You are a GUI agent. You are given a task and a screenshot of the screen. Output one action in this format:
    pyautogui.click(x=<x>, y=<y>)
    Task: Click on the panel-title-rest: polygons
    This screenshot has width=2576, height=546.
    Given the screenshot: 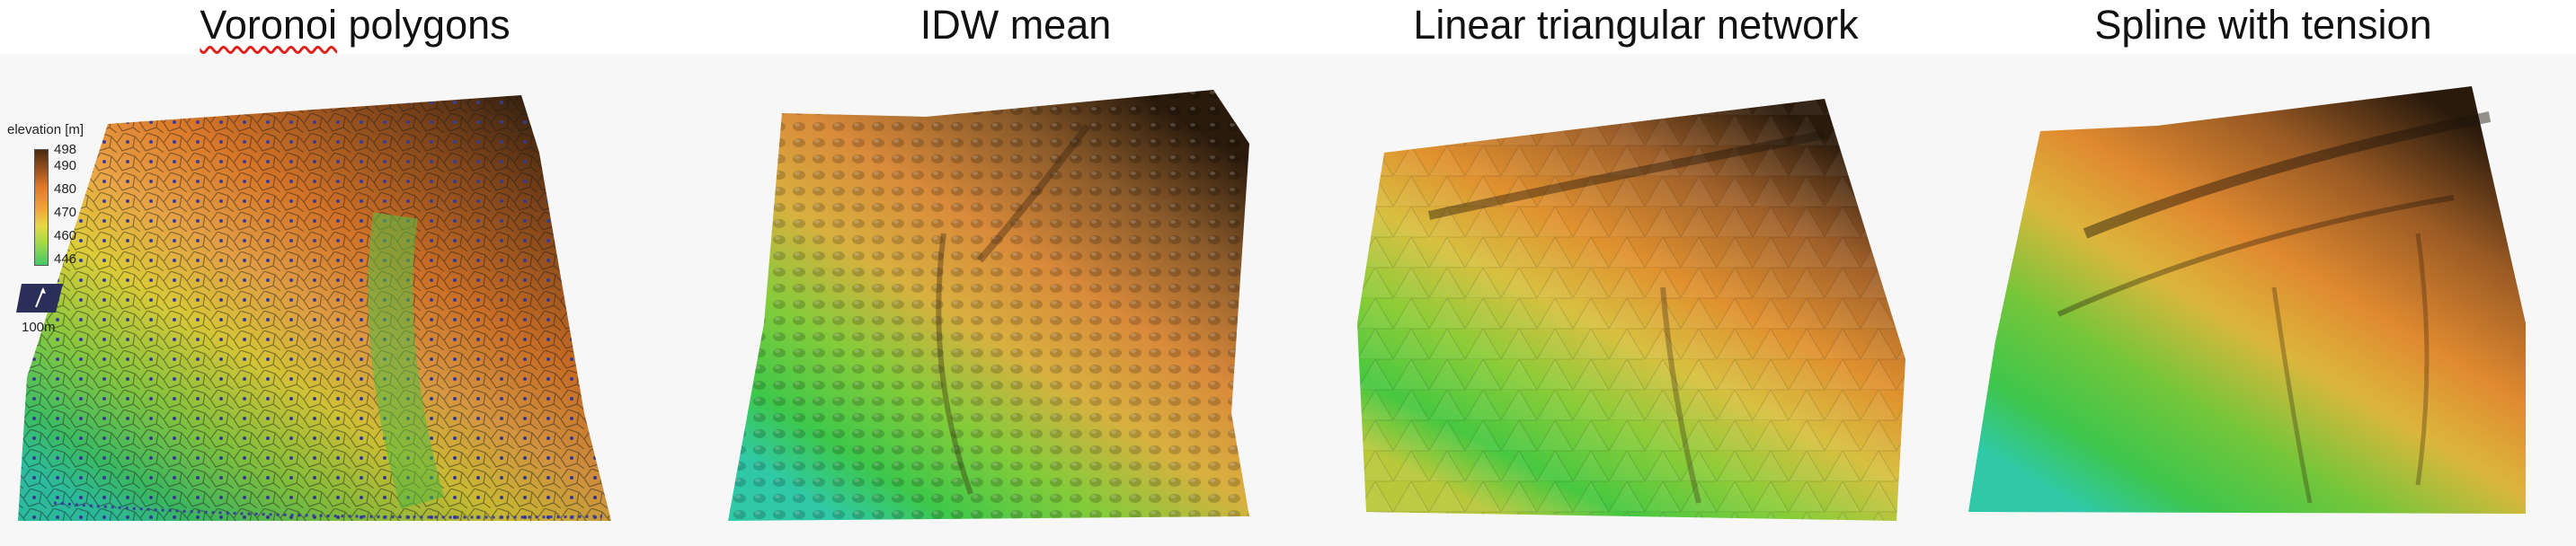 What is the action you would take?
    pyautogui.click(x=423, y=25)
    